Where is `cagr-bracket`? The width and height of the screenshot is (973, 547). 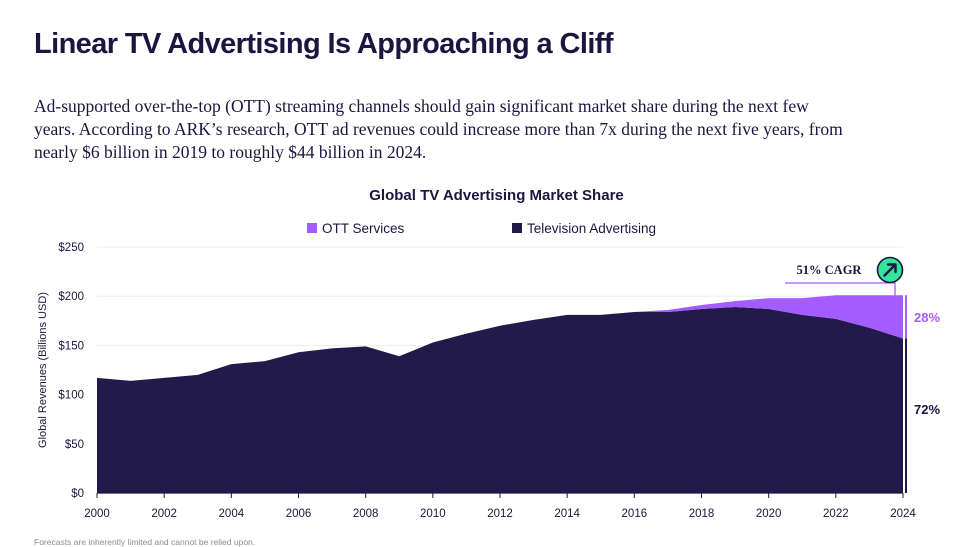
cagr-bracket is located at coordinates (840, 289).